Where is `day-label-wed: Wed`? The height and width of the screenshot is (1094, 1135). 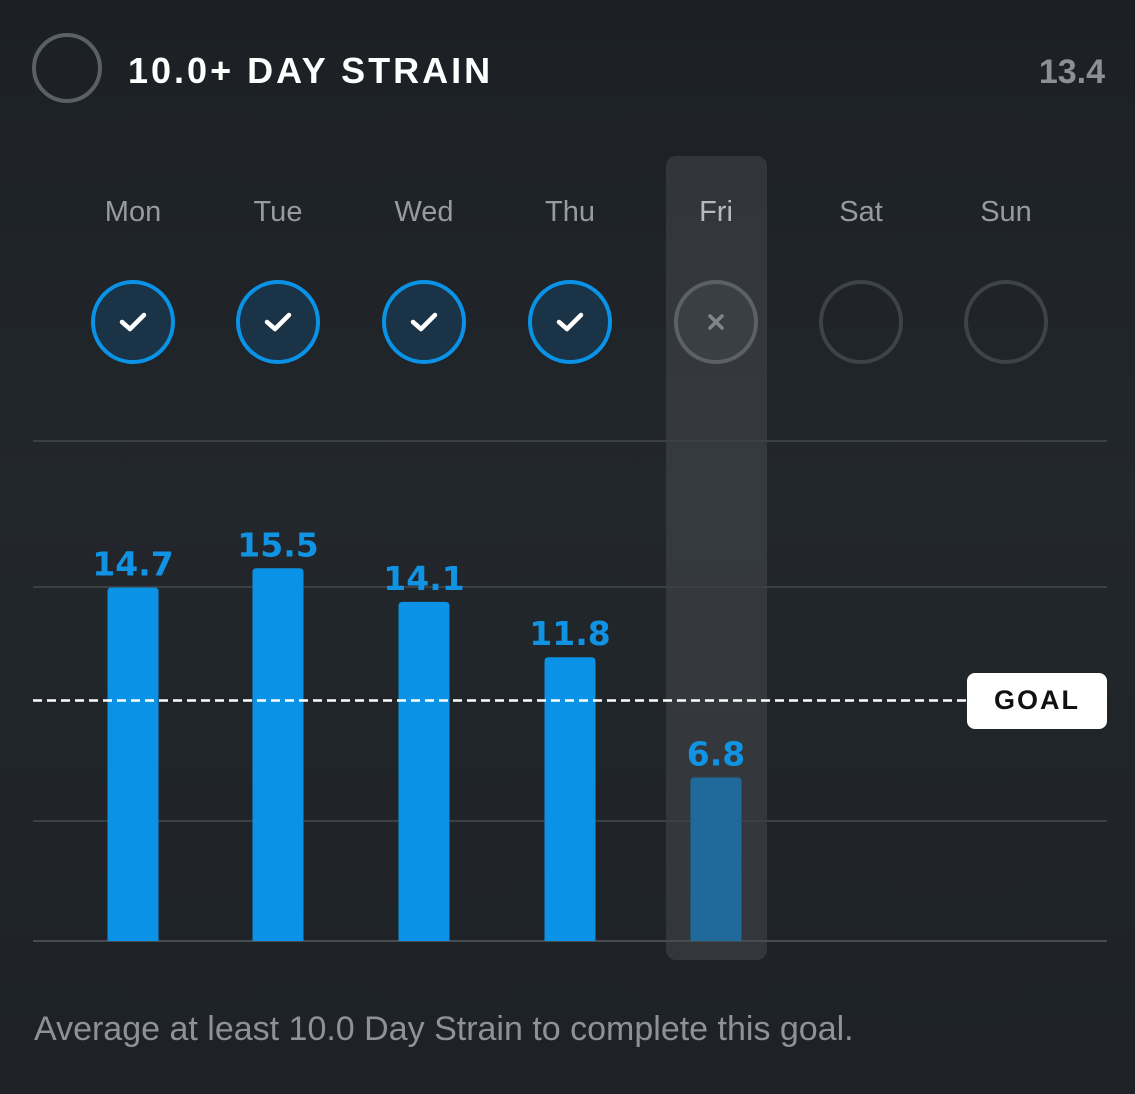
day-label-wed: Wed is located at coordinates (424, 212).